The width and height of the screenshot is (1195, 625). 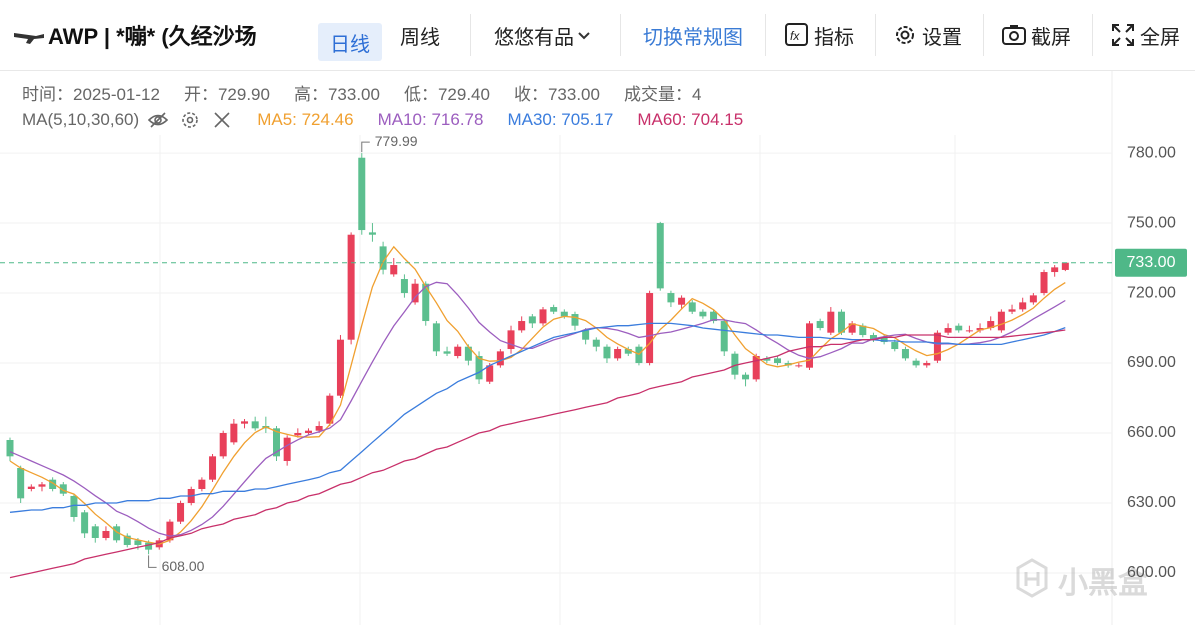 What do you see at coordinates (116, 94) in the screenshot?
I see `info-value: 2025-01-12` at bounding box center [116, 94].